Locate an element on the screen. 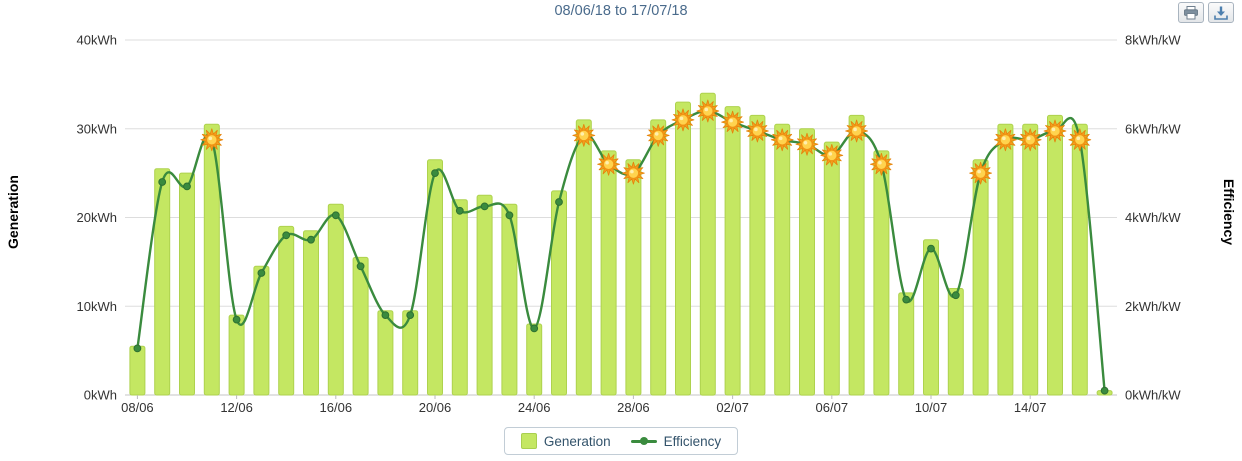  x-axis-tick-label: 20/06 is located at coordinates (435, 407).